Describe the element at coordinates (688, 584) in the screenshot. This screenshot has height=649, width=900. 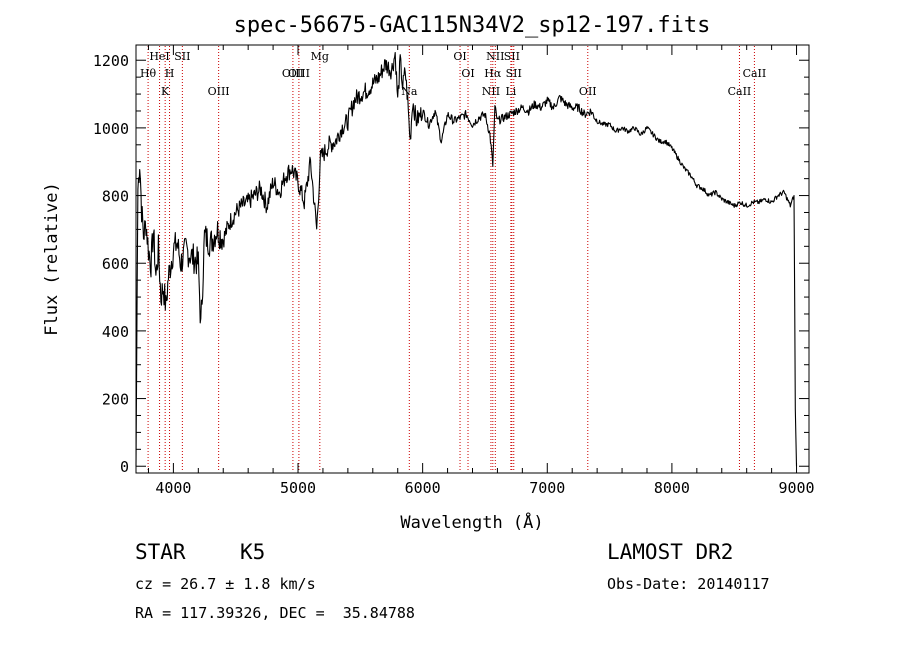
I see `observation-date: Obs-Date: 20140117` at that location.